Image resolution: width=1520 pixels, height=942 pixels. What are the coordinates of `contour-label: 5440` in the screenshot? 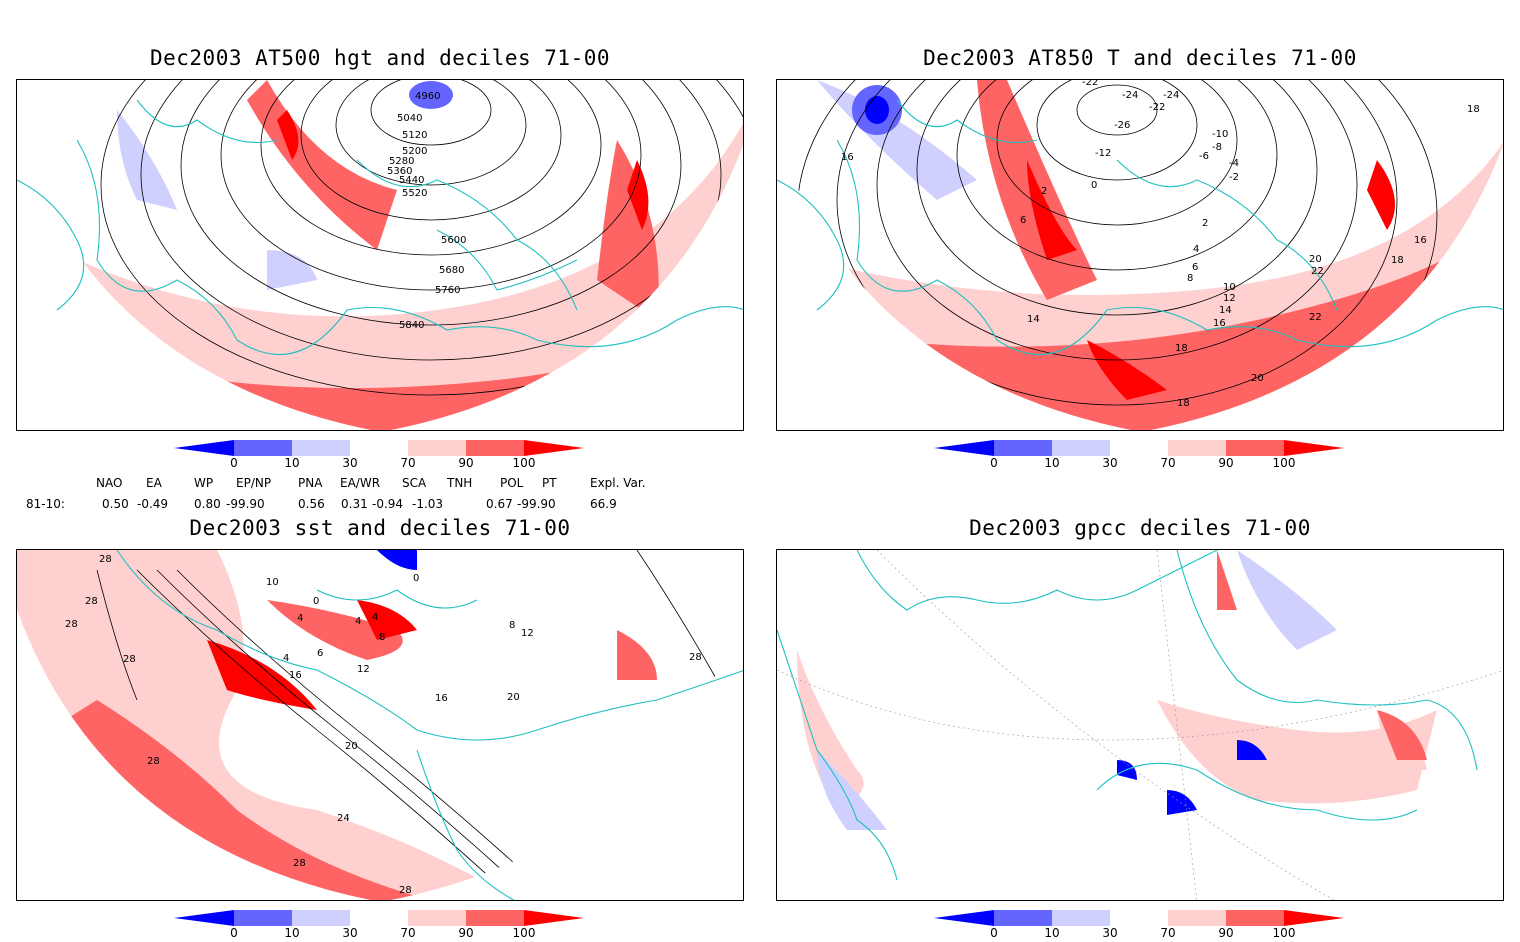 It's located at (411, 180).